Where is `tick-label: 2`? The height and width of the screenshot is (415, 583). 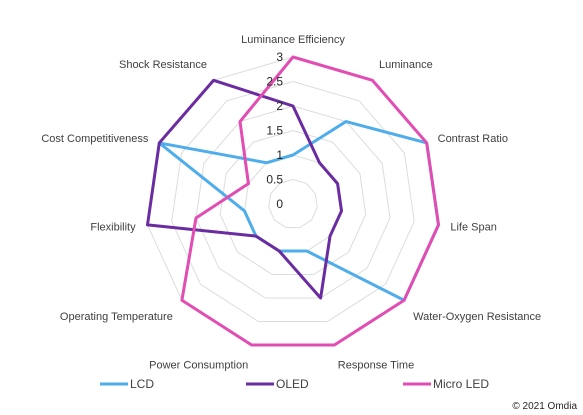
tick-label: 2 is located at coordinates (279, 106).